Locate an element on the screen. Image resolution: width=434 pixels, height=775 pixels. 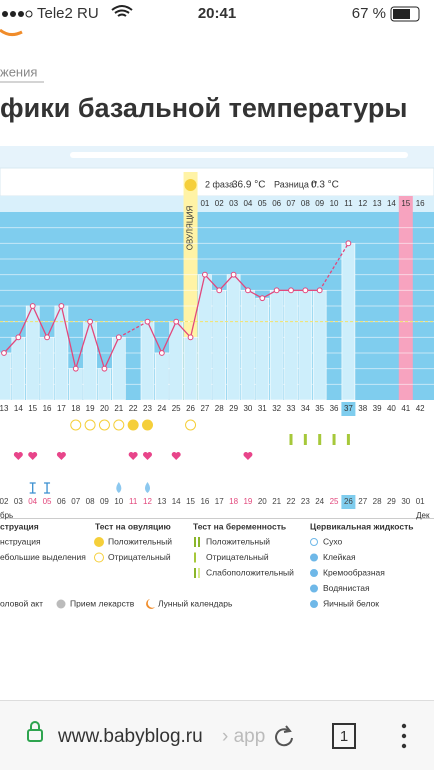
day-label: 37 is located at coordinates (348, 408).